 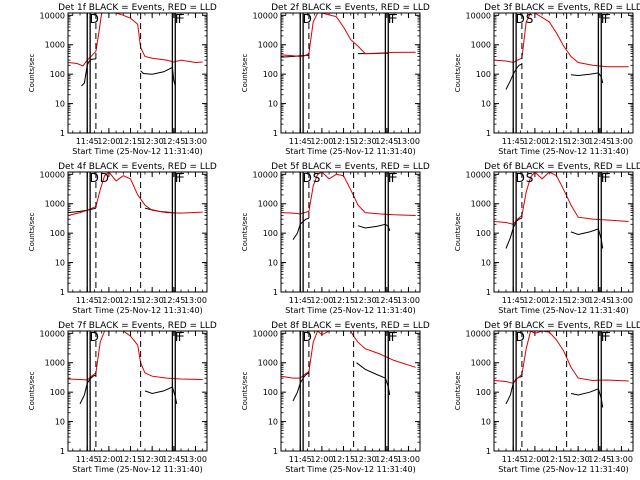 I want to click on panel-title: Det 2f BLACK = Events, RED = LLD, so click(x=350, y=8).